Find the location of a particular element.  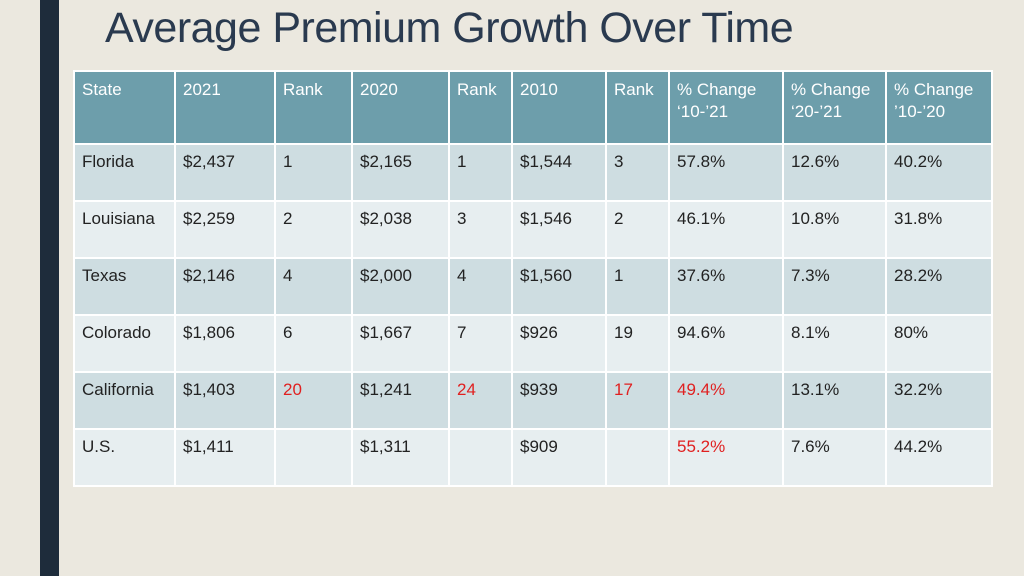

table-cell: $1,311 is located at coordinates (400, 457).